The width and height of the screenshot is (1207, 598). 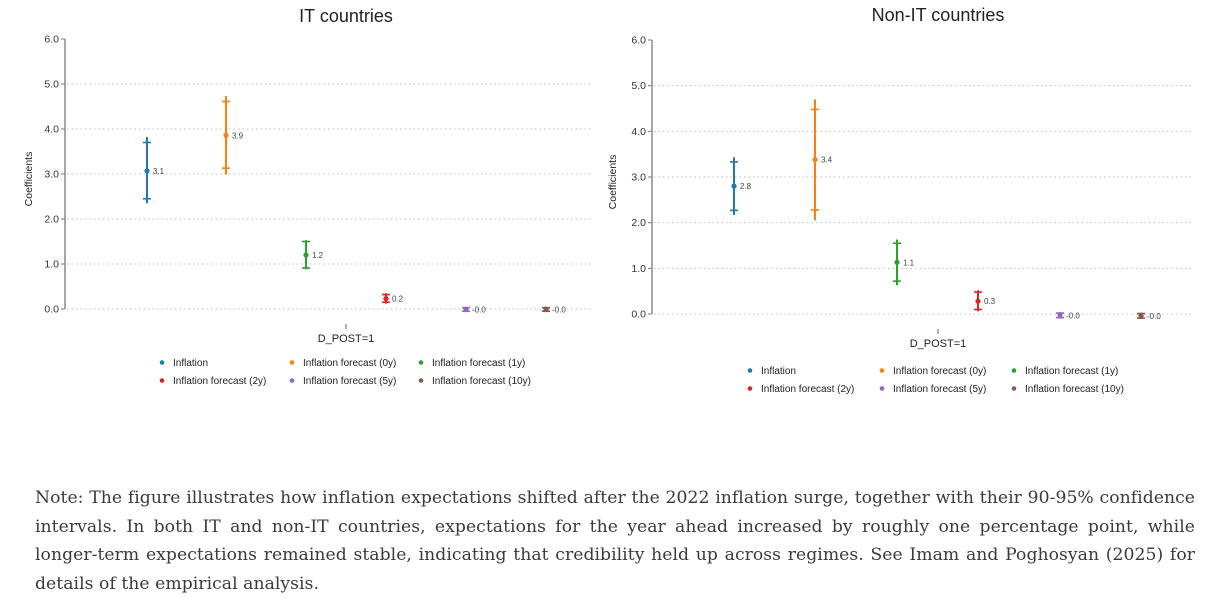 I want to click on series-inflation: 2.8, so click(x=741, y=186).